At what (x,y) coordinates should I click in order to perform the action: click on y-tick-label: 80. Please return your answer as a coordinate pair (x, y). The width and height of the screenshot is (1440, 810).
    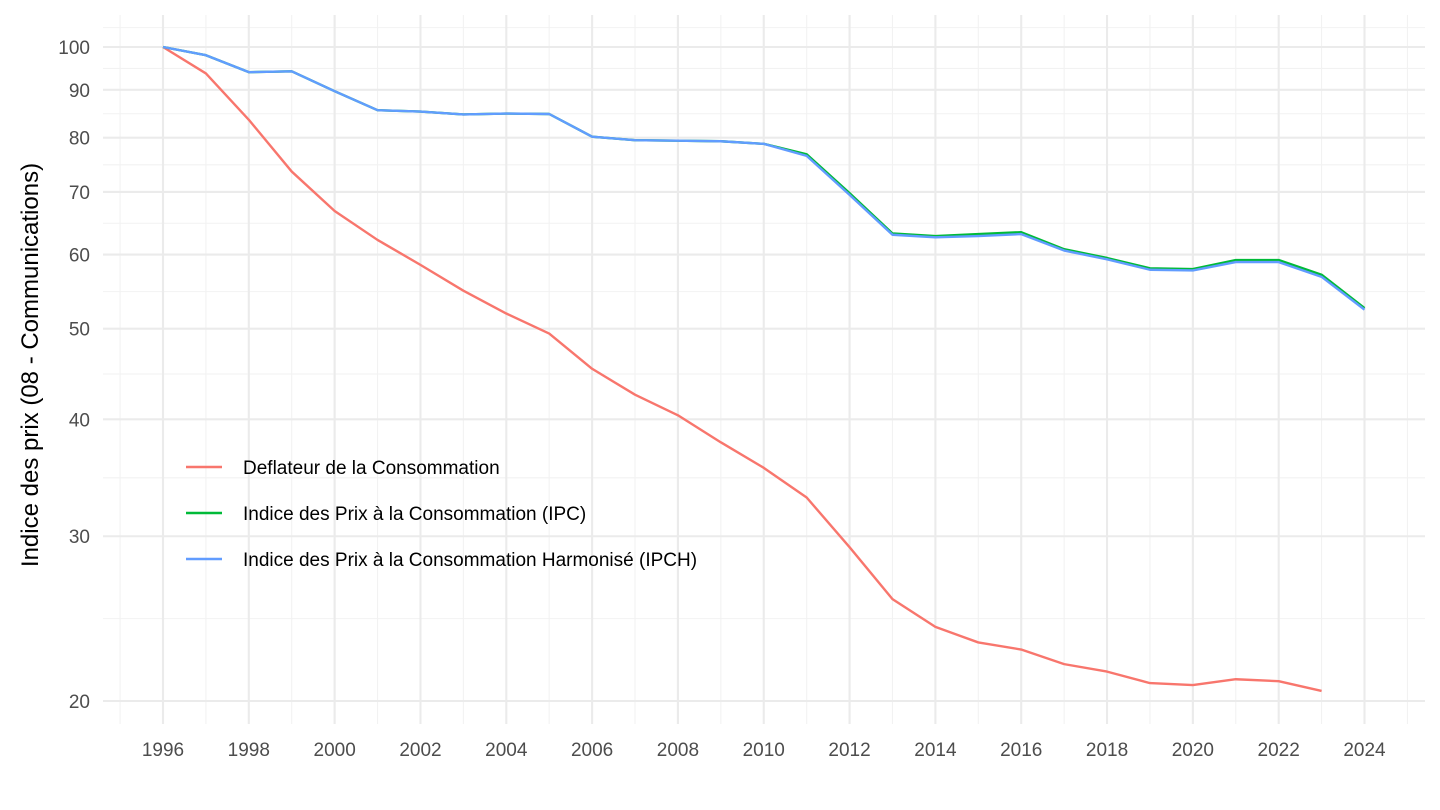
    Looking at the image, I should click on (79, 139).